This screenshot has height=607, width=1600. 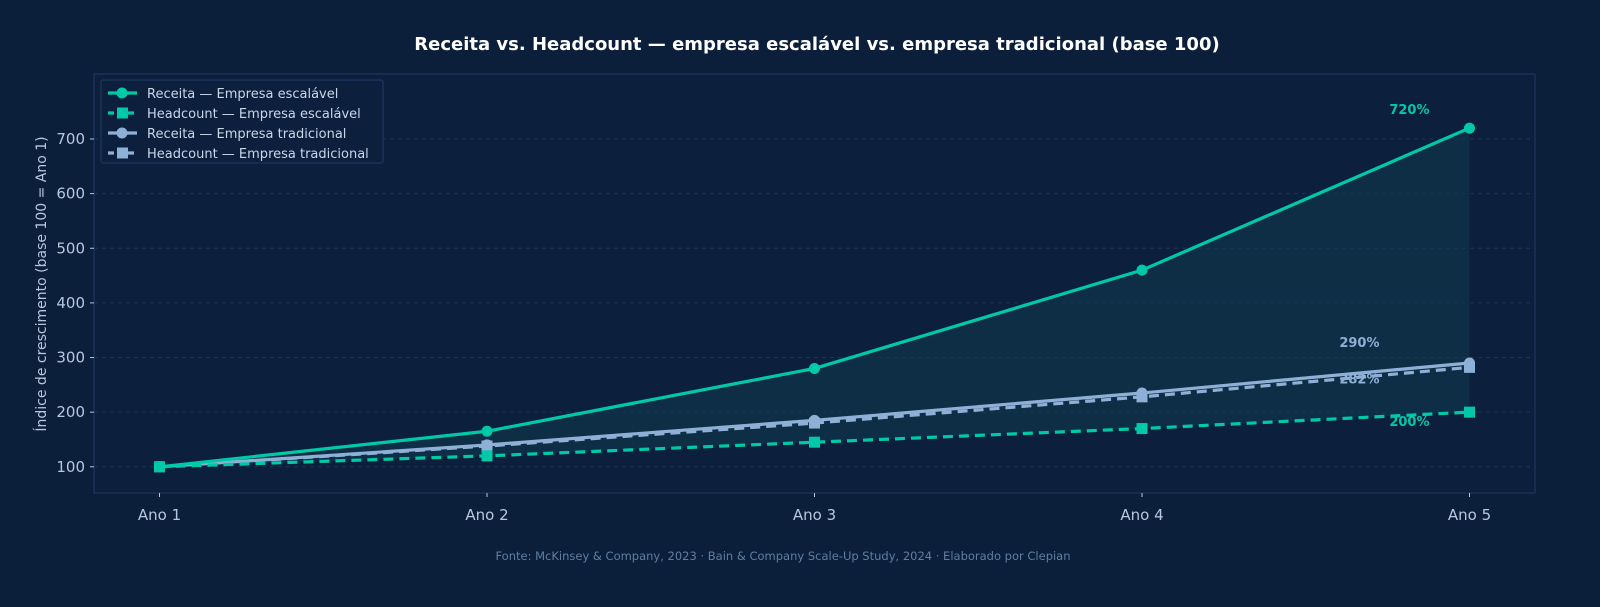 I want to click on y-tick-label: 200, so click(x=70, y=412).